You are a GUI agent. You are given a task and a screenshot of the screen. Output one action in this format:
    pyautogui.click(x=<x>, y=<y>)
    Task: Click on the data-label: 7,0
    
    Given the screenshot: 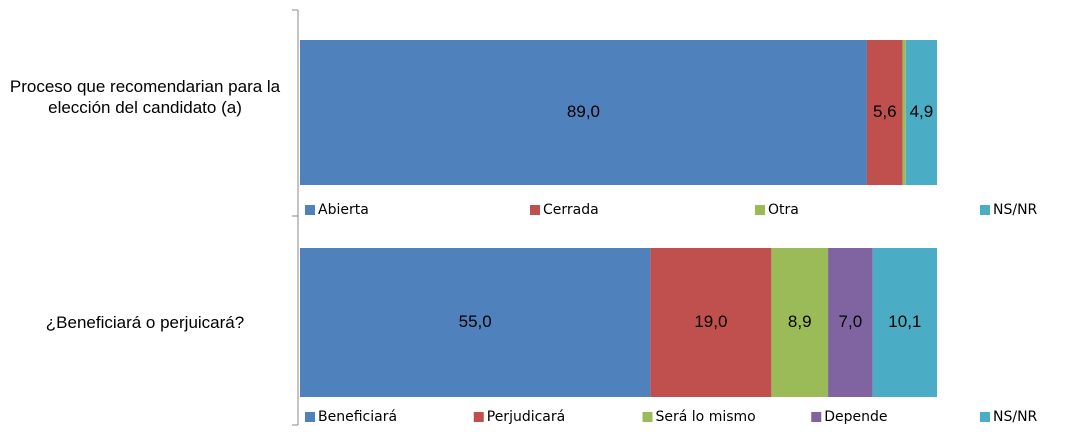 What is the action you would take?
    pyautogui.click(x=851, y=321)
    